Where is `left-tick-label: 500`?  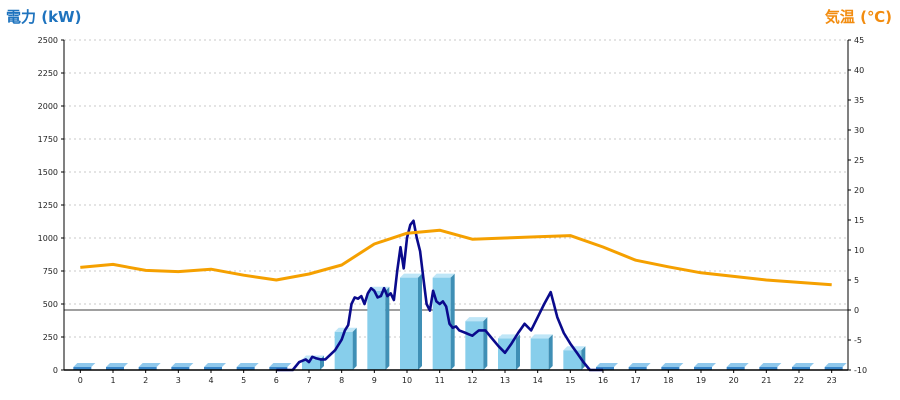 left-tick-label: 500 is located at coordinates (50, 304).